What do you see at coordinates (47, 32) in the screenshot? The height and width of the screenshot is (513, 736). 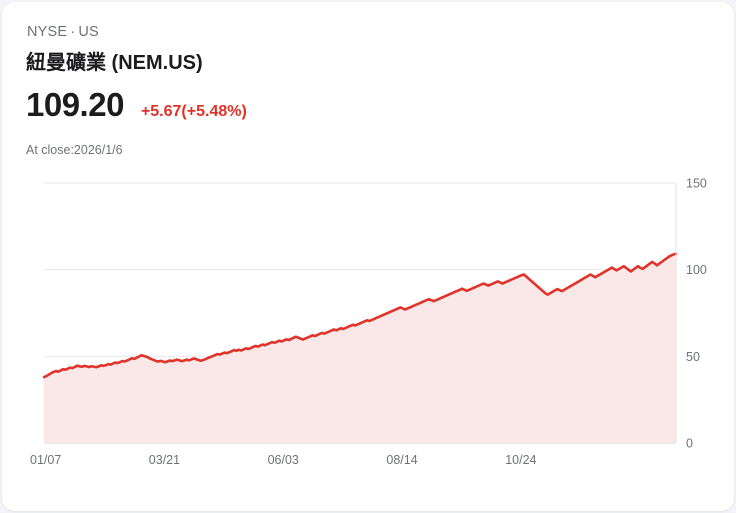 I see `exchange-name: NYSE` at bounding box center [47, 32].